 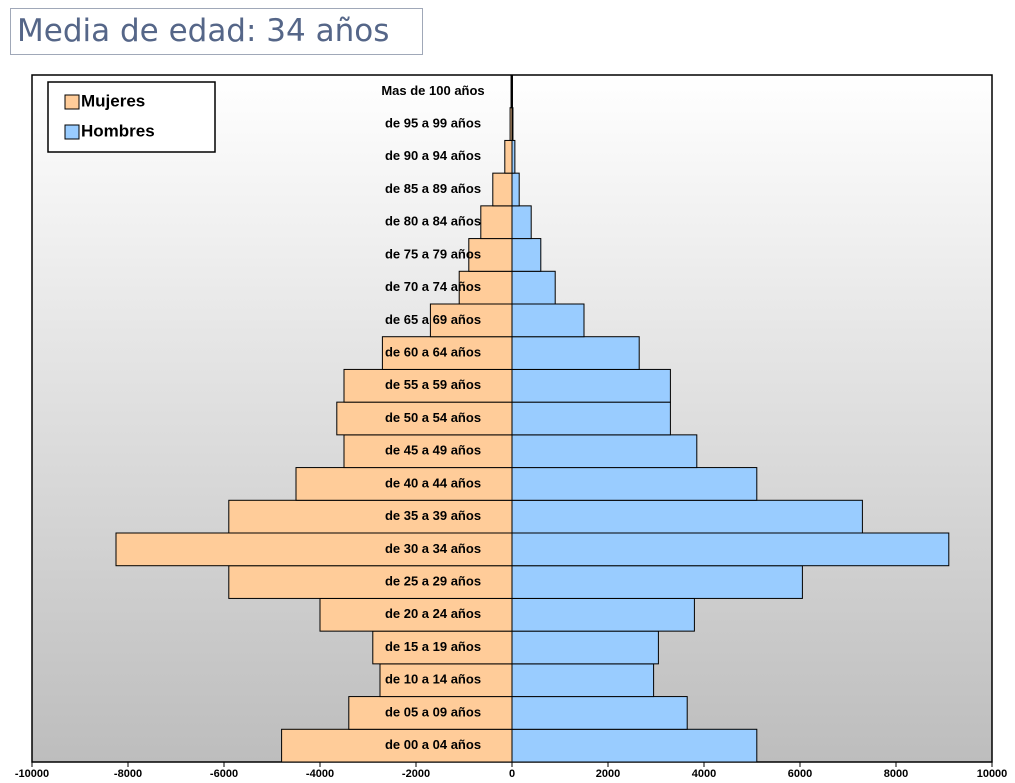 What do you see at coordinates (433, 417) in the screenshot?
I see `category-label: de 50 a 54 años` at bounding box center [433, 417].